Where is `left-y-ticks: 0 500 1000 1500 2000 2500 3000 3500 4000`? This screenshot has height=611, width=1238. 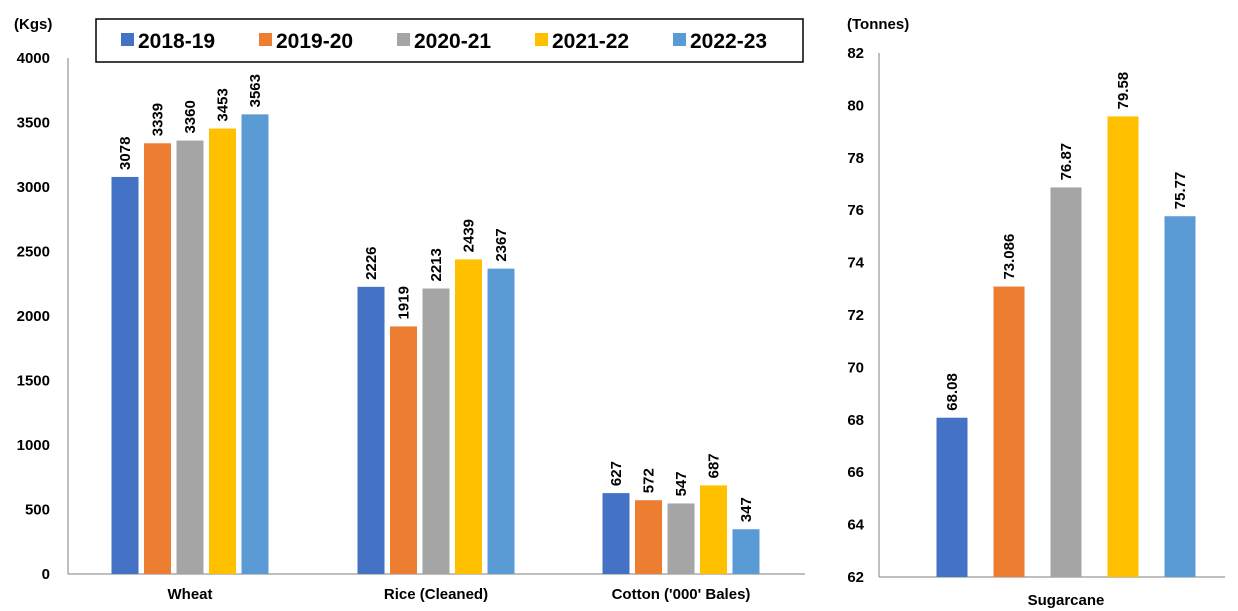 left-y-ticks: 0 500 1000 1500 2000 2500 3000 3500 4000 is located at coordinates (33, 316).